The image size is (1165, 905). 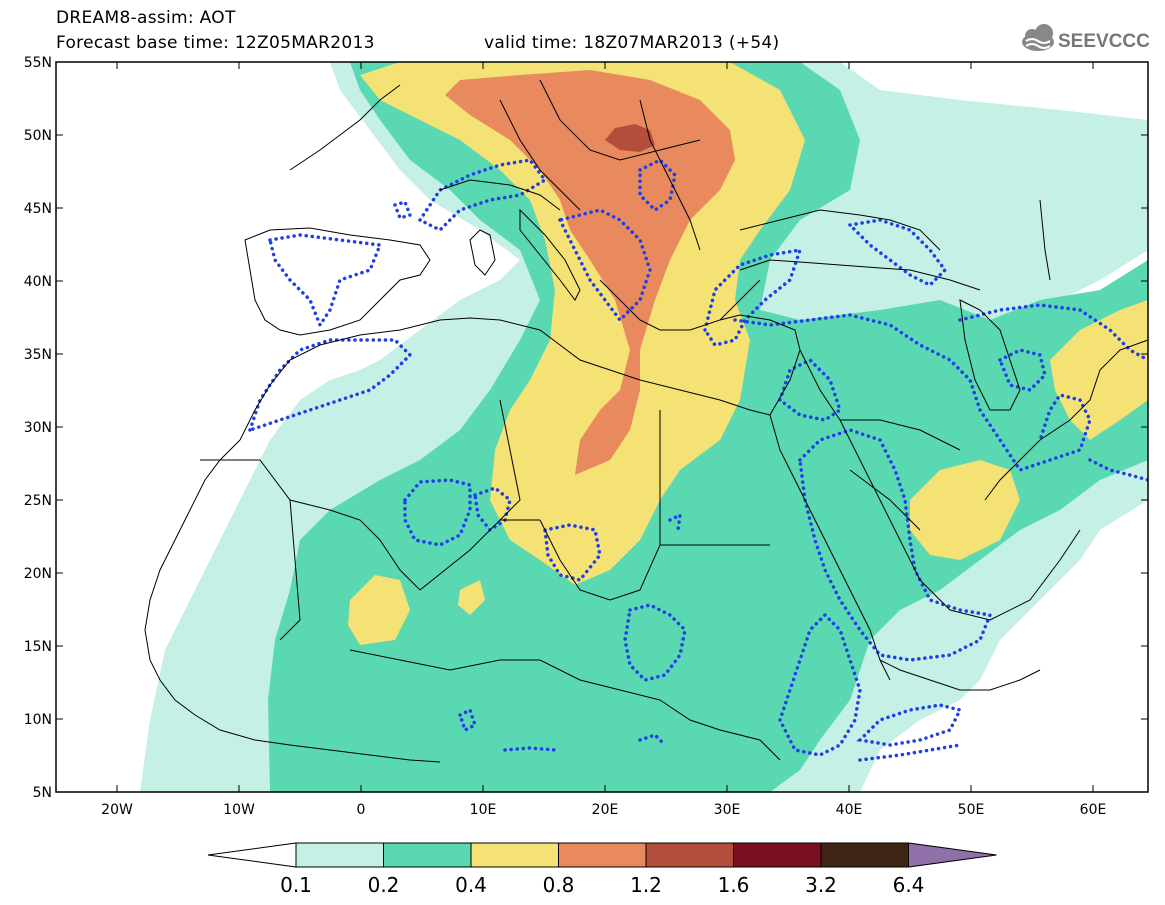 What do you see at coordinates (215, 43) in the screenshot?
I see `forecast-base-time: Forecast base time: 12Z05MAR2013` at bounding box center [215, 43].